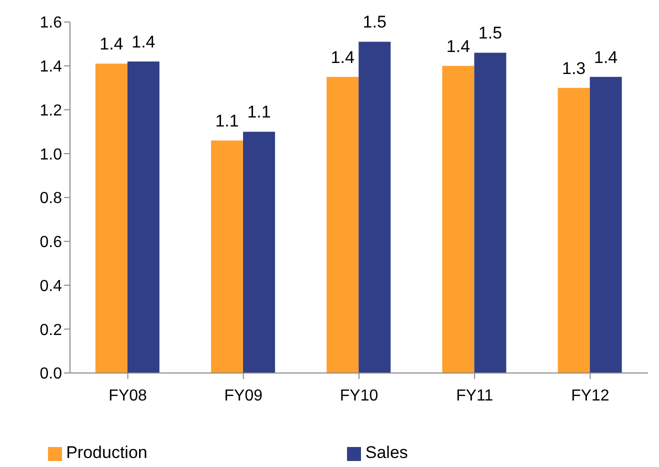 This screenshot has height=467, width=659. I want to click on data-label: 1.3, so click(574, 68).